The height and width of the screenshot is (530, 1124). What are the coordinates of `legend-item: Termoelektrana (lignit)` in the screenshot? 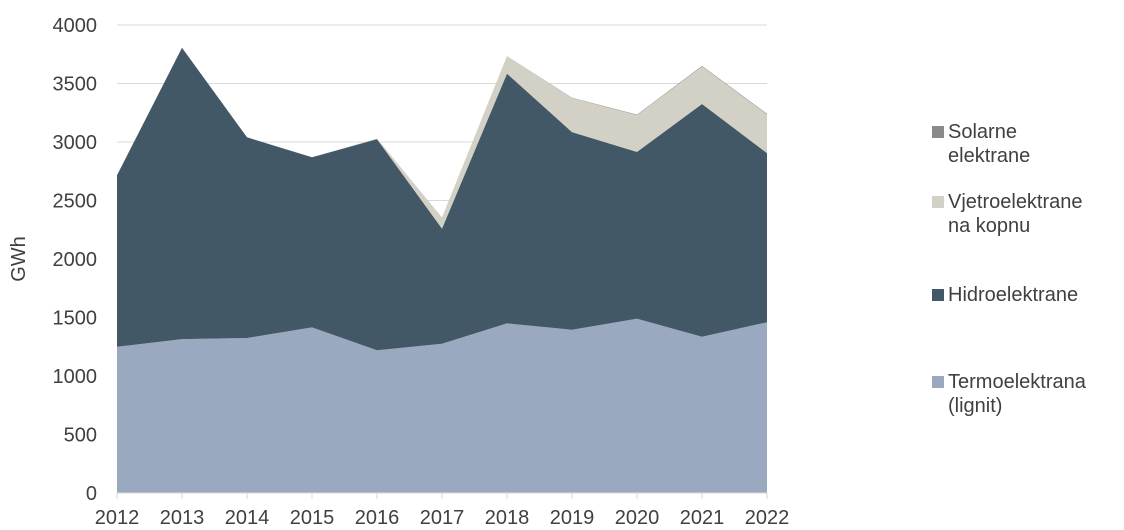 It's located at (1027, 394).